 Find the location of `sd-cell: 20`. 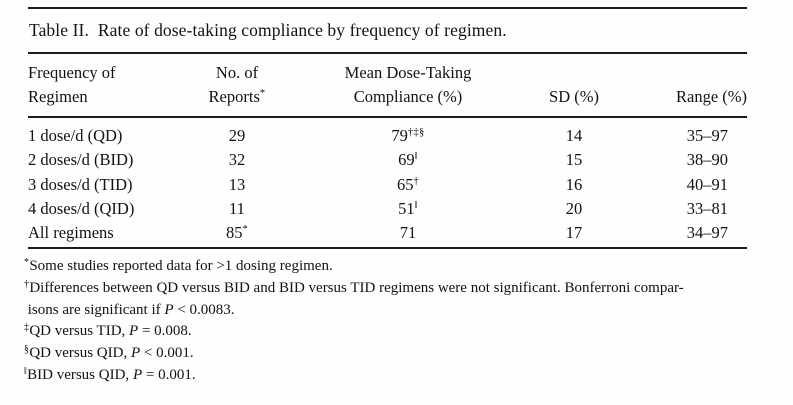

sd-cell: 20 is located at coordinates (574, 208).